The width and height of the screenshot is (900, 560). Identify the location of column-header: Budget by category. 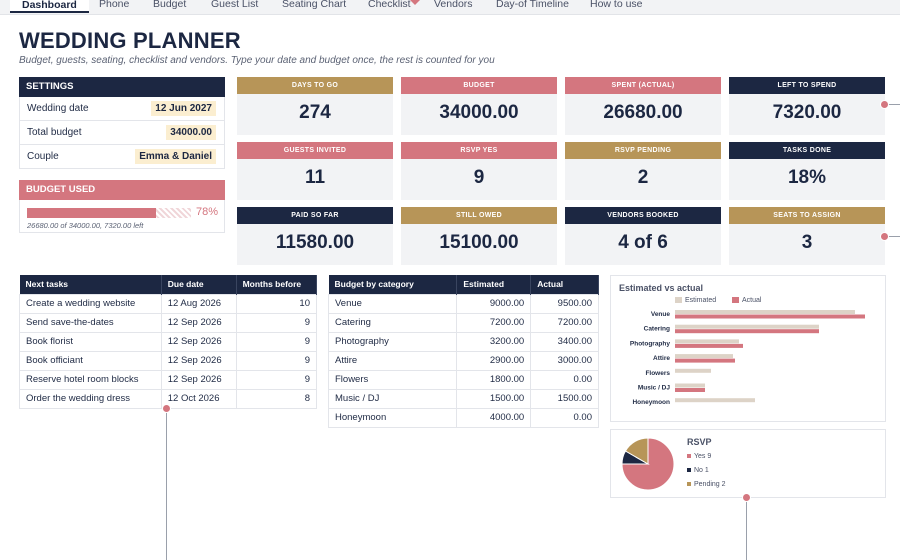
(393, 284).